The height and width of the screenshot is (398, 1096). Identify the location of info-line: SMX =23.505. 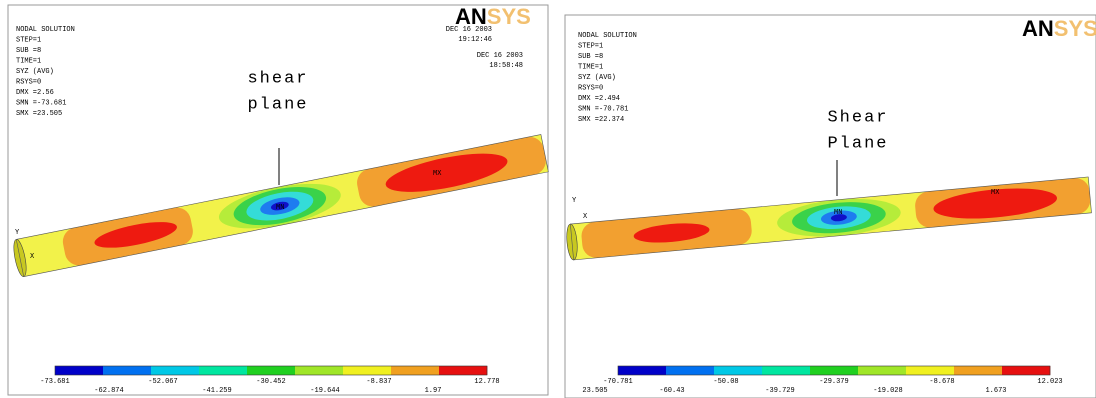
(39, 114).